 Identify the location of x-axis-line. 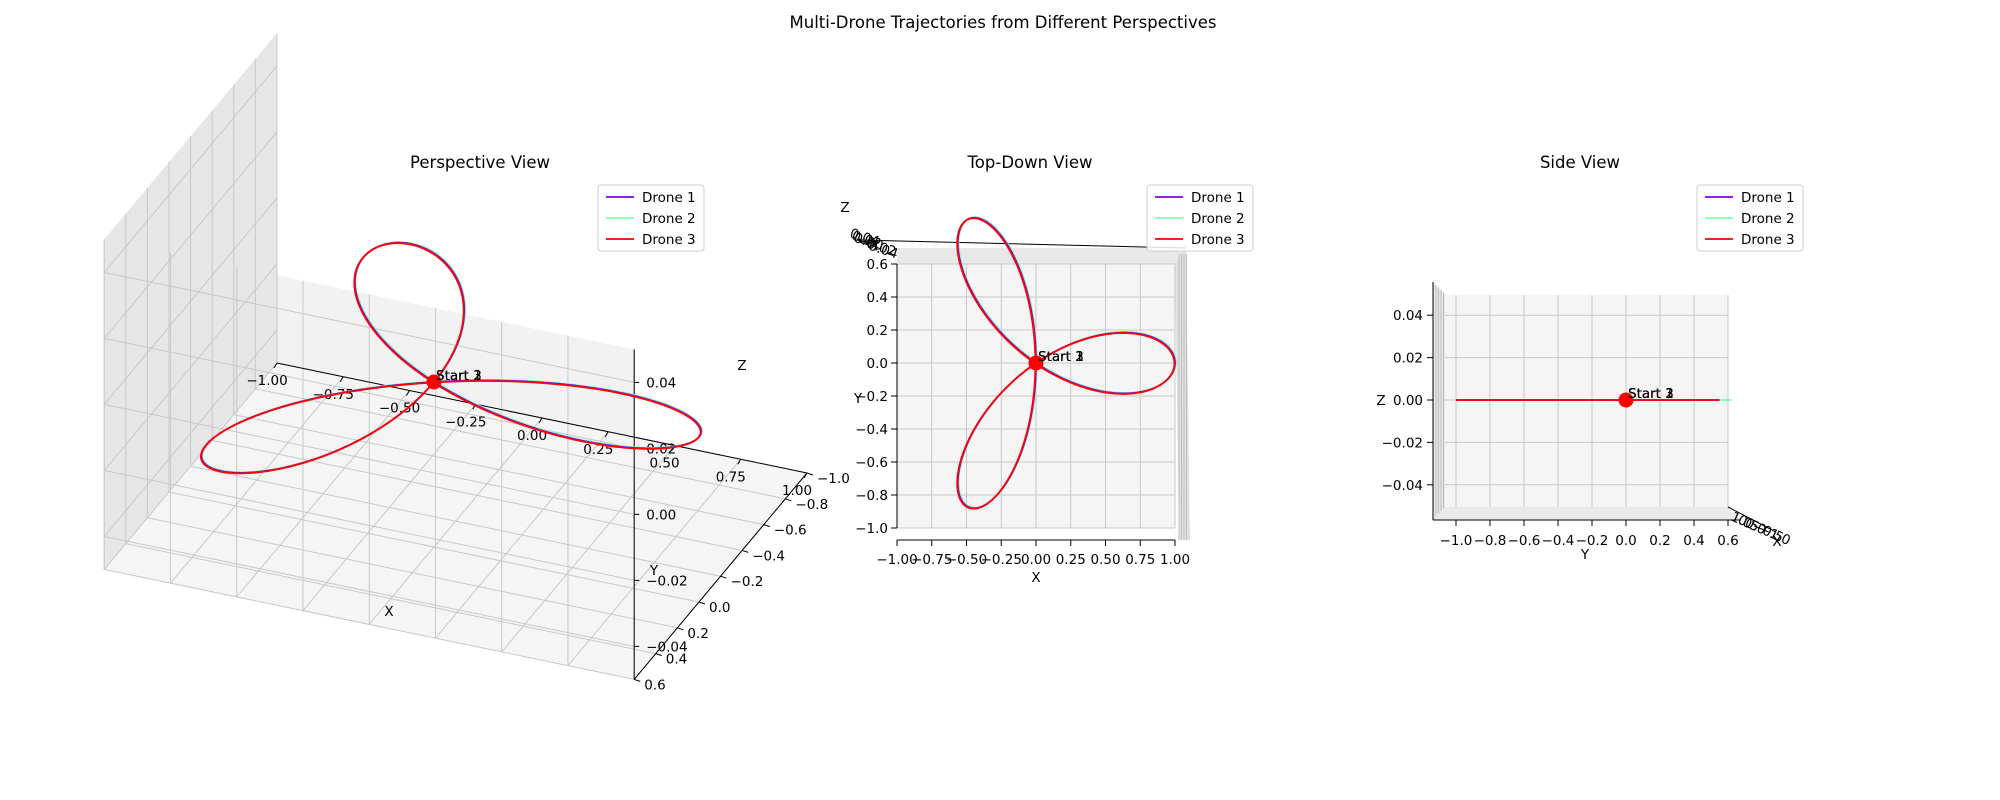
(1752, 519).